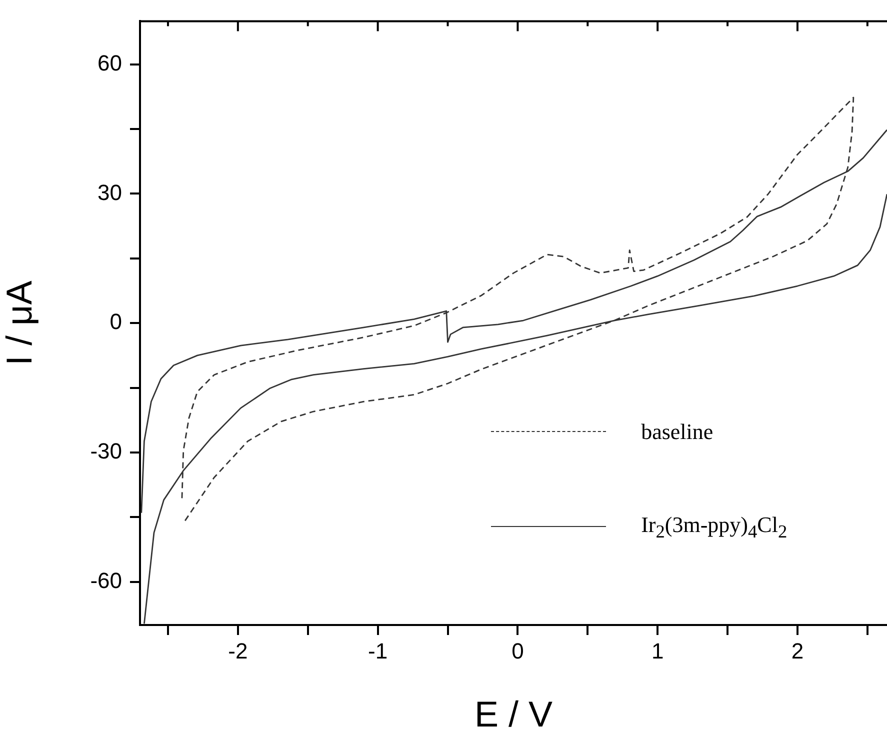 Image resolution: width=887 pixels, height=740 pixels. What do you see at coordinates (513, 713) in the screenshot?
I see `x-axis-title: E / V` at bounding box center [513, 713].